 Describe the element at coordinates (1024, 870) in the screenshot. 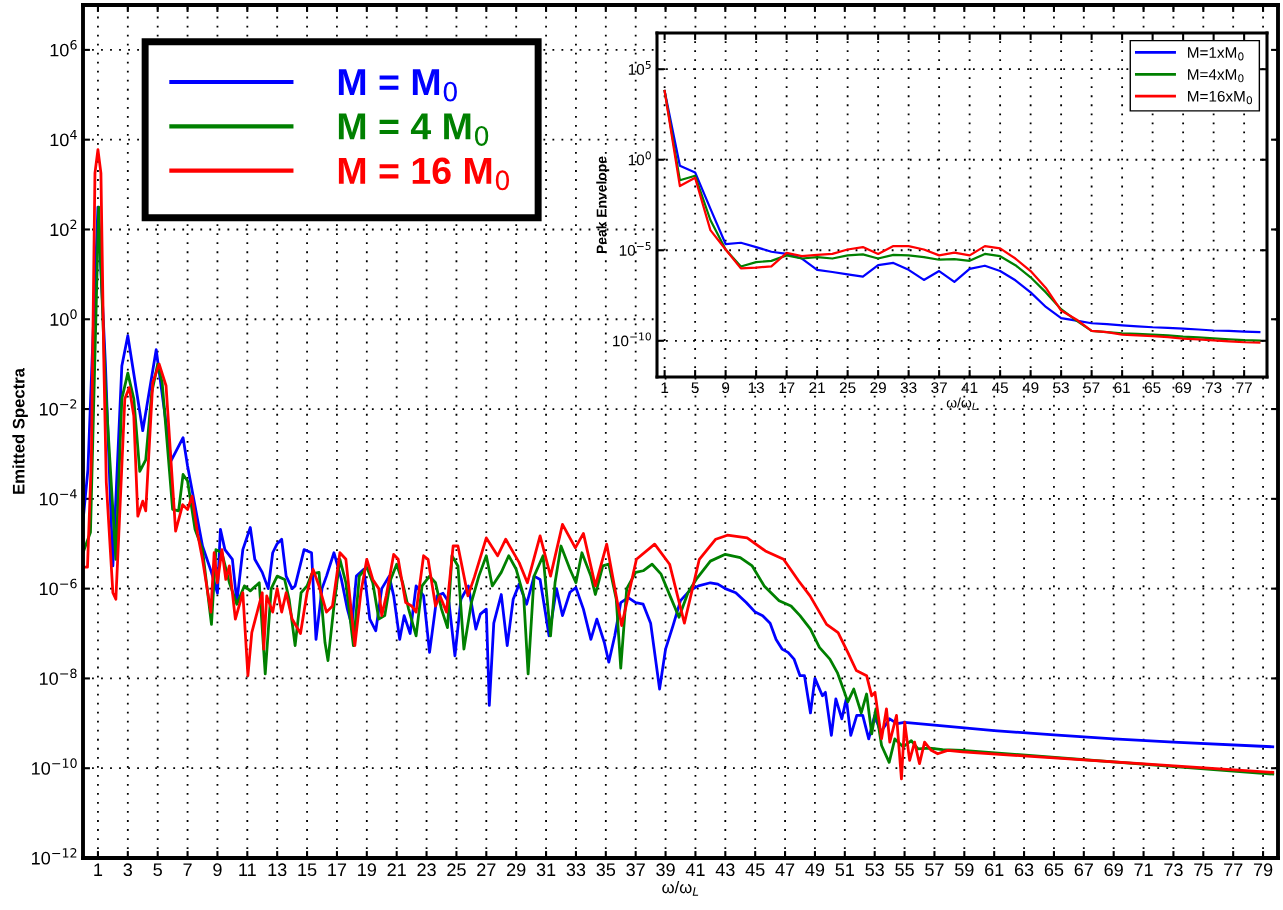

I see `x-tick-label: 63` at that location.